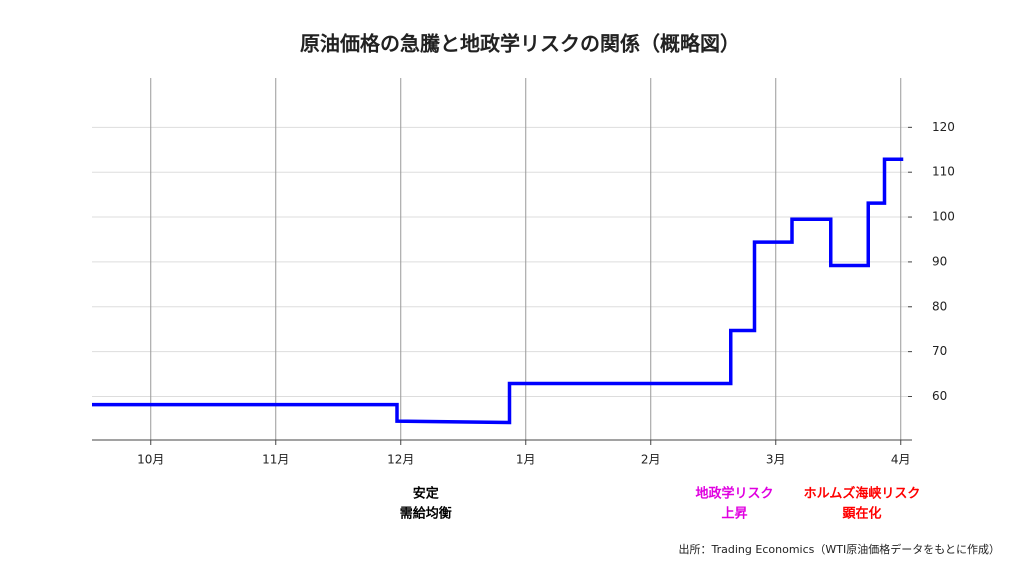 The height and width of the screenshot is (576, 1024). I want to click on chart-title: 原油価格の急騰と地政学リスクの関係（概略図）, so click(520, 44).